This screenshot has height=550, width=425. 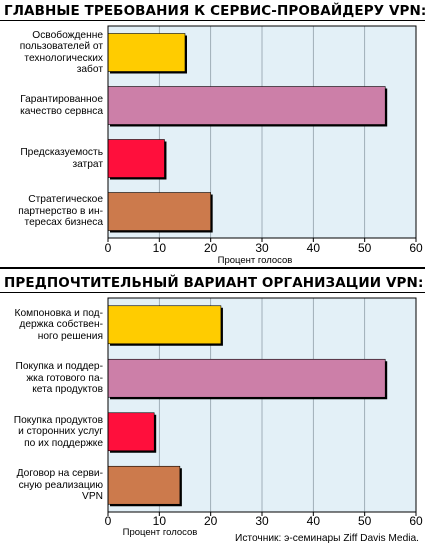 I want to click on category-label-line: партнерство в ин-, so click(x=60, y=211).